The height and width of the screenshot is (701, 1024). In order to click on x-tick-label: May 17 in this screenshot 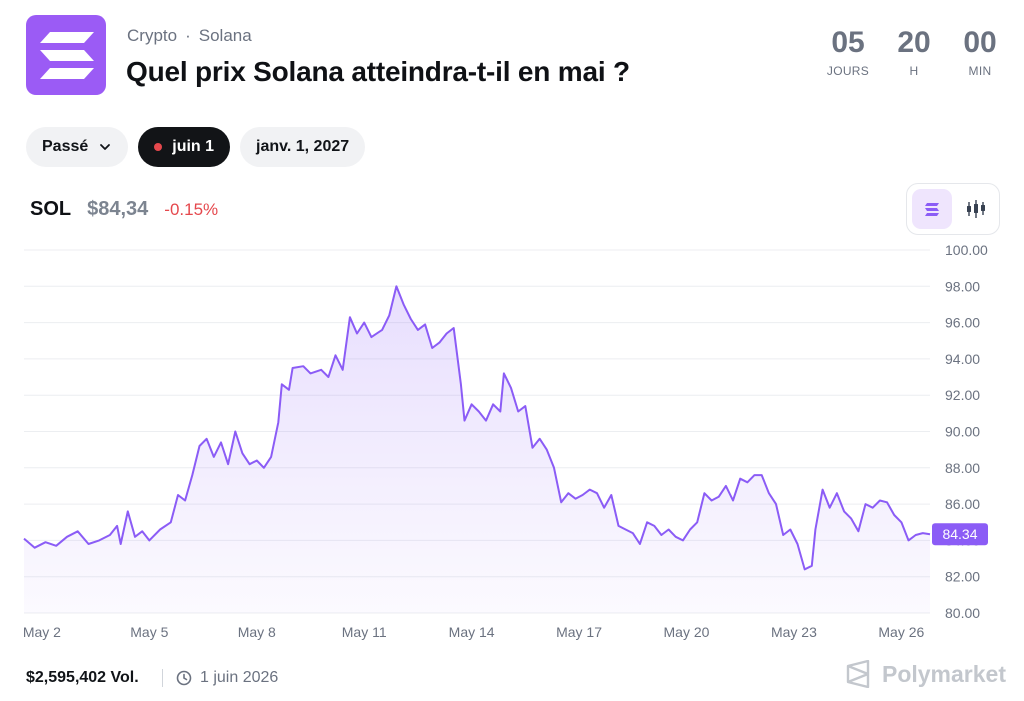, I will do `click(579, 632)`.